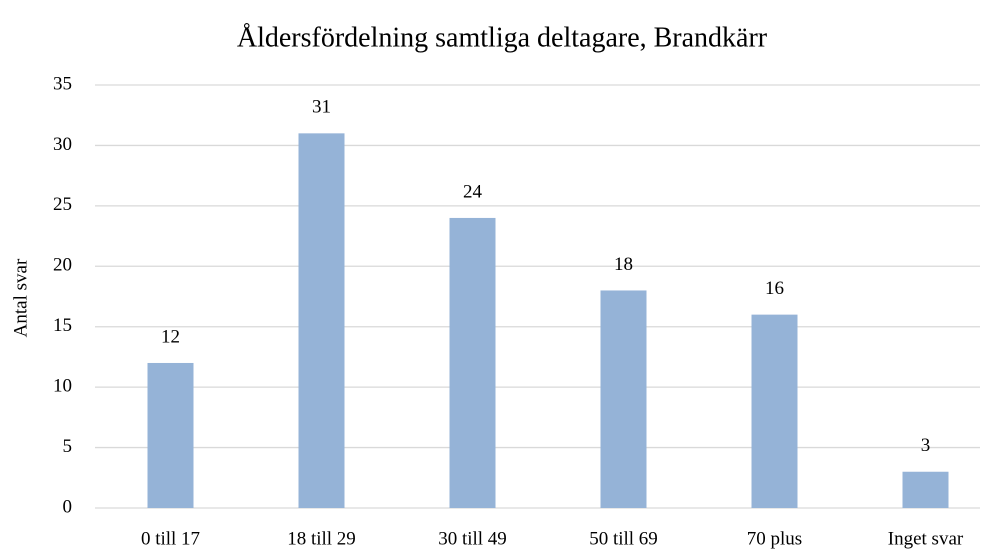 This screenshot has height=552, width=988. What do you see at coordinates (926, 445) in the screenshot?
I see `data-label: 3` at bounding box center [926, 445].